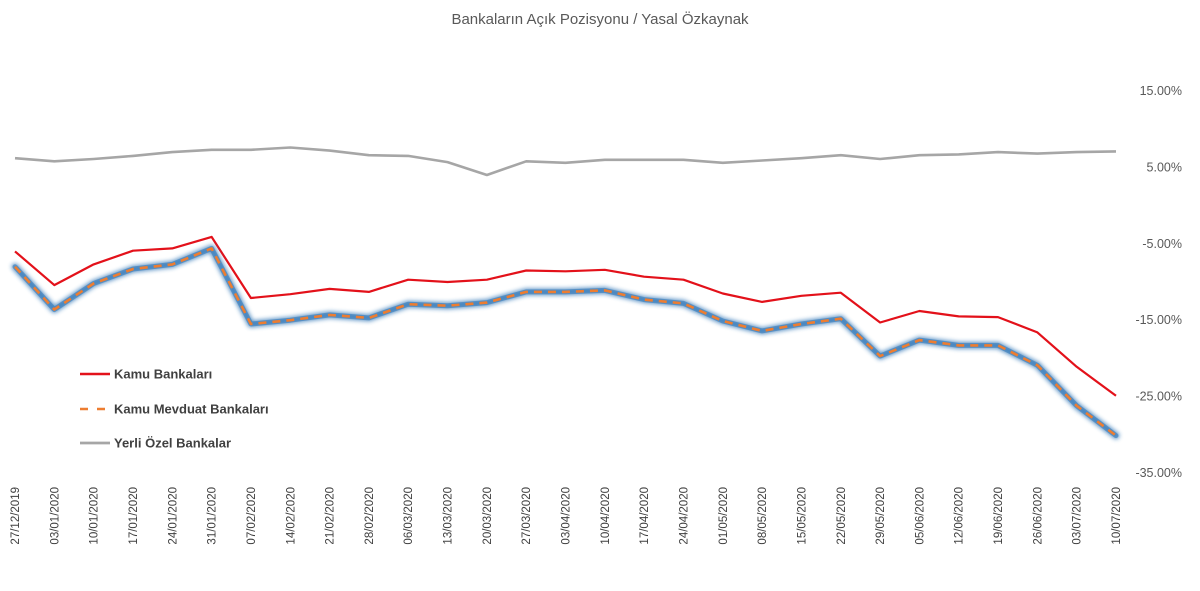 The width and height of the screenshot is (1200, 591). I want to click on x-tick-label: 13/03/2020, so click(449, 516).